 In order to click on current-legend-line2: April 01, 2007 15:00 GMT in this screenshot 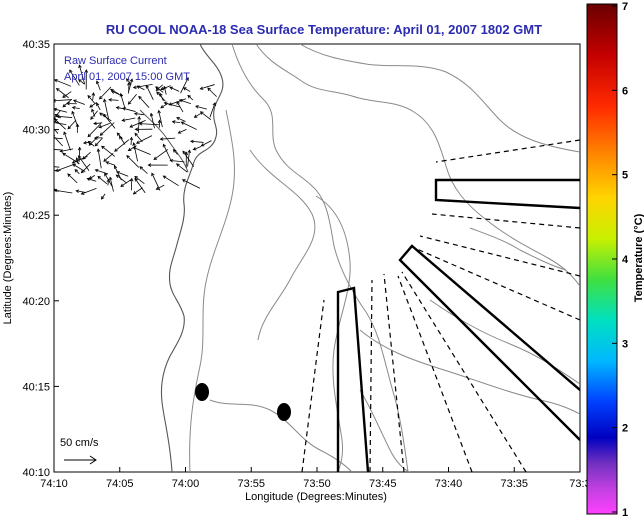, I will do `click(127, 77)`.